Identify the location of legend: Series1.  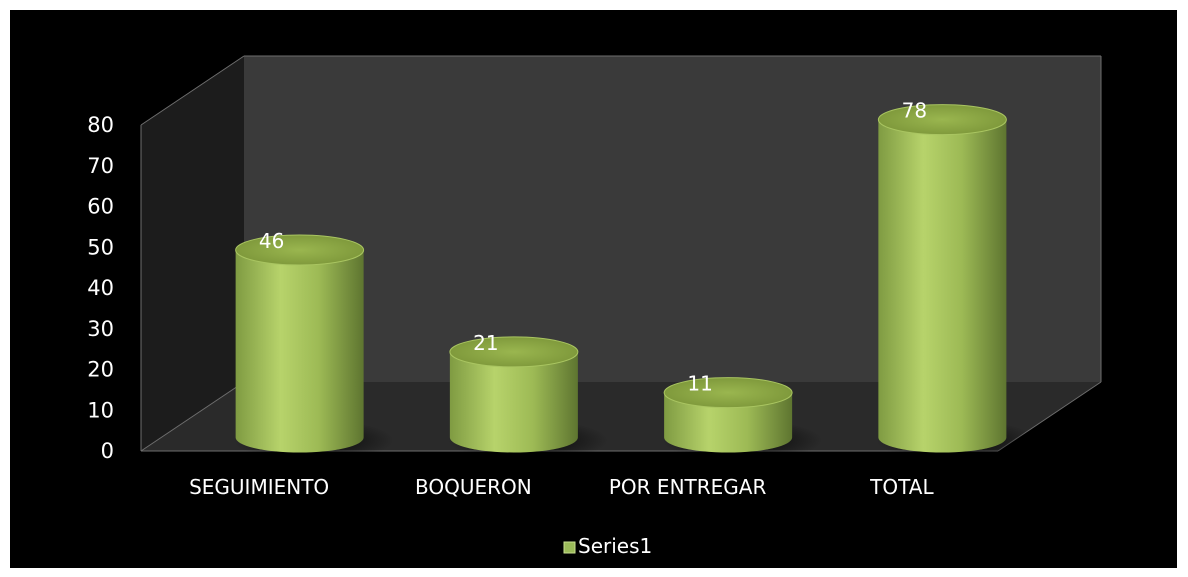
(607, 546).